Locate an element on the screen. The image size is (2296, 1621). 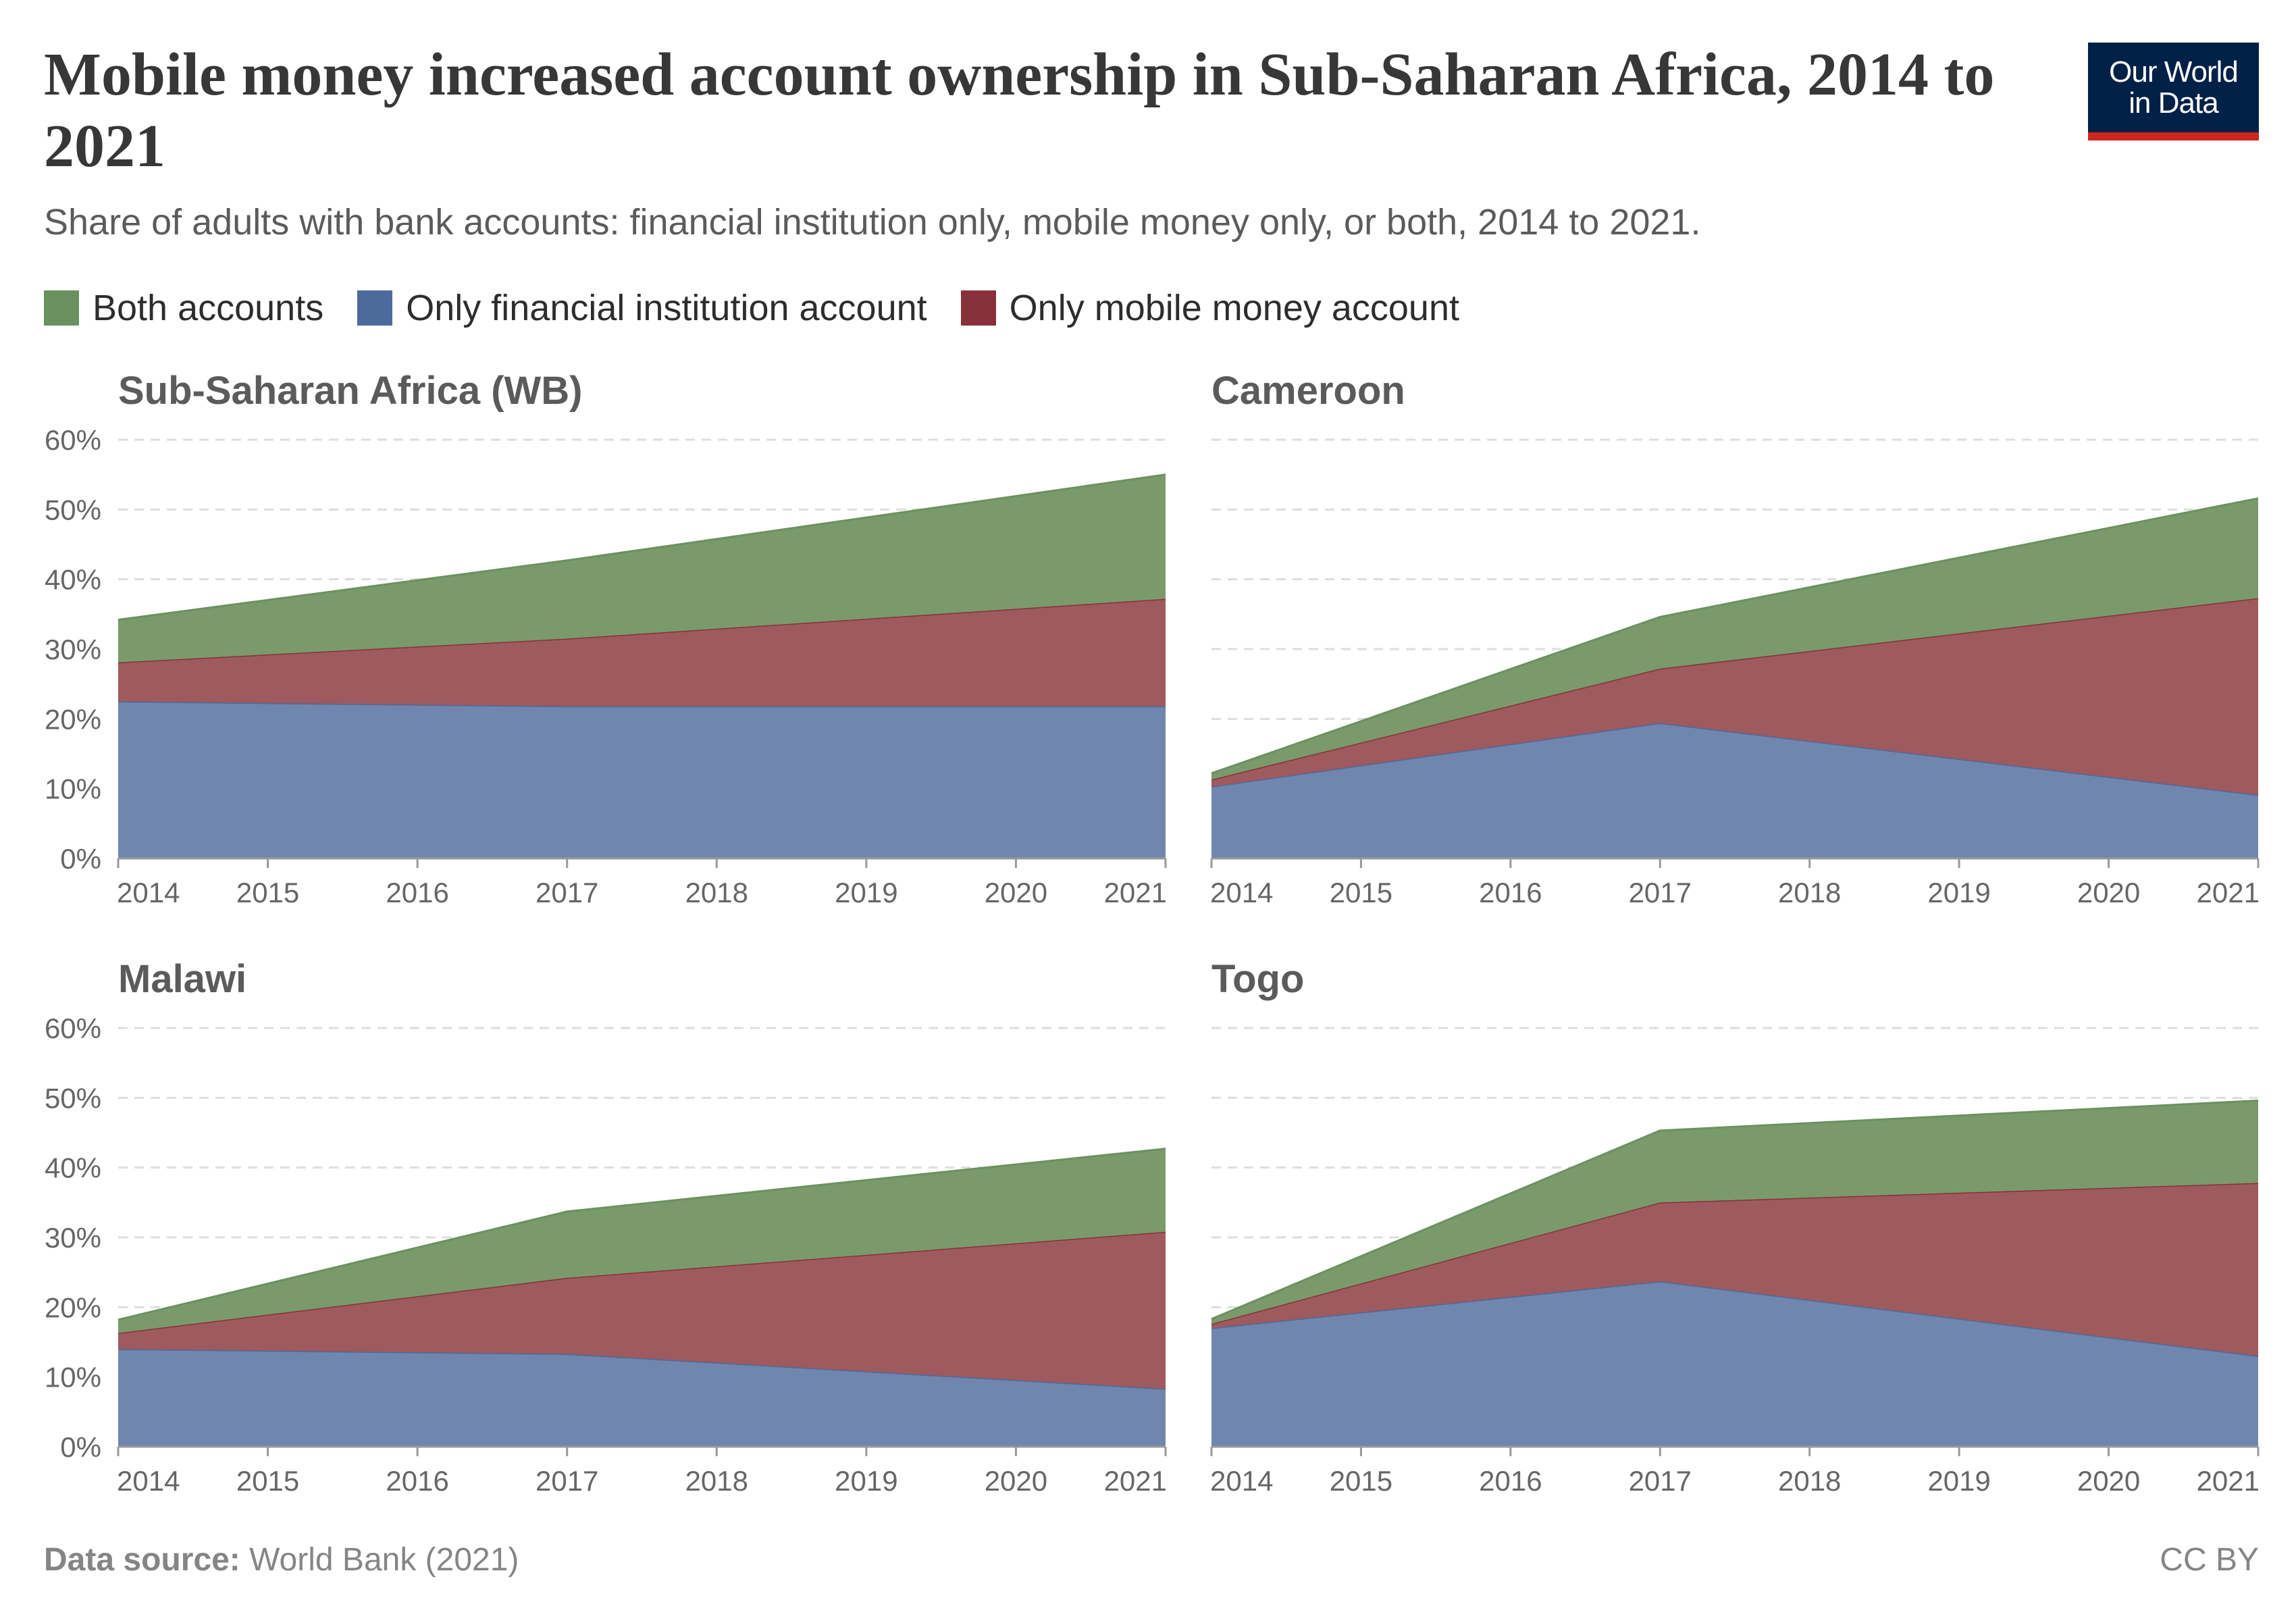
area-cameroon-both-accounts is located at coordinates (1734, 639).